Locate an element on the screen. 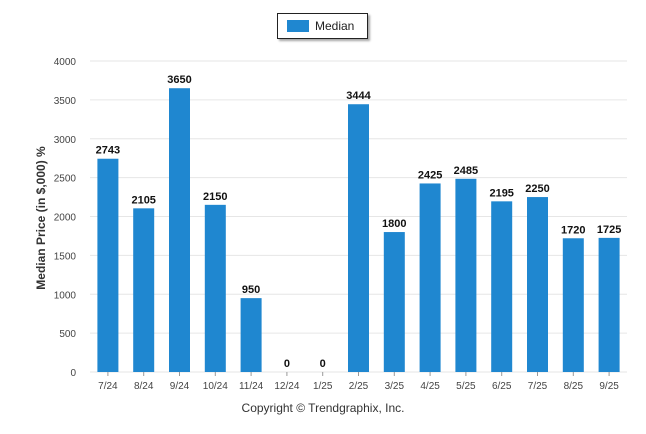 Image resolution: width=646 pixels, height=434 pixels. data-label: 2150 is located at coordinates (215, 197).